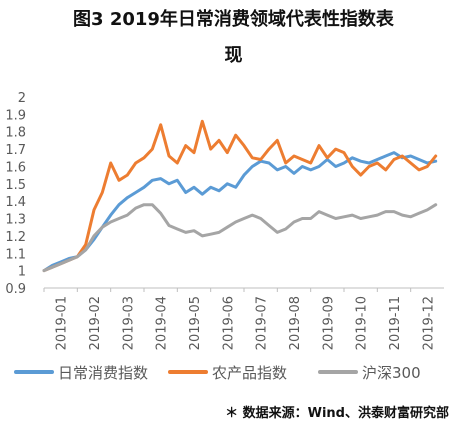 The image size is (467, 432). Describe the element at coordinates (262, 323) in the screenshot. I see `x-tick-label: 2019-07` at that location.